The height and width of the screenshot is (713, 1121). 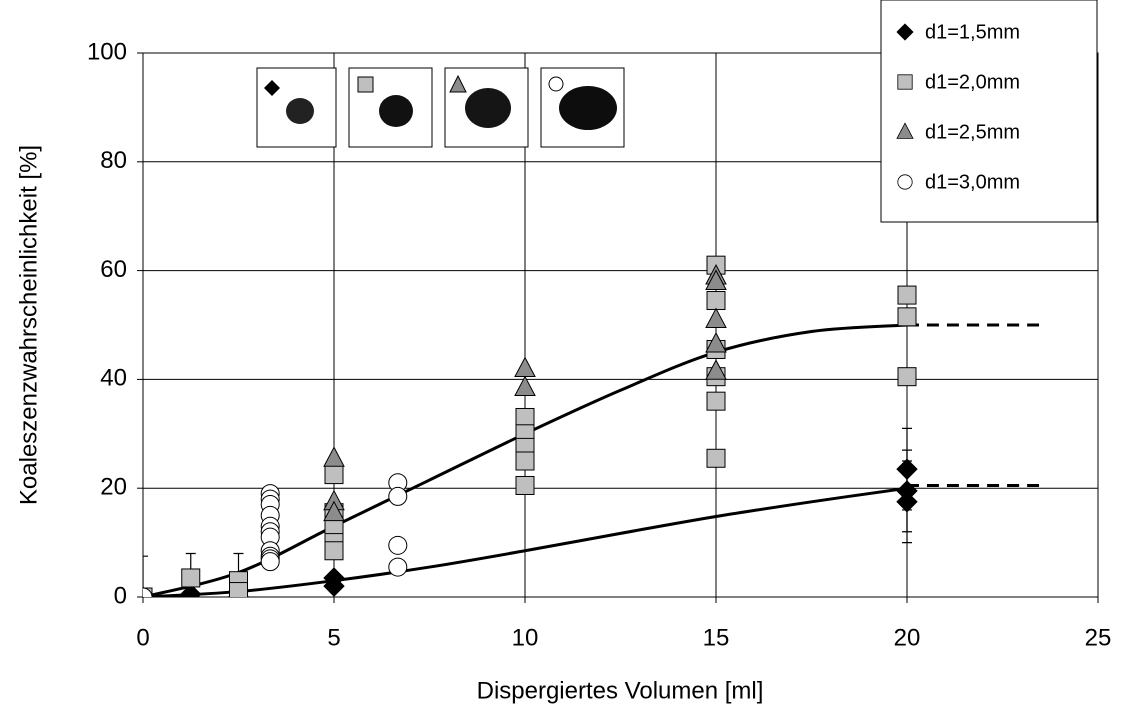 I want to click on legend-label: d1=1,5mm, so click(x=972, y=32).